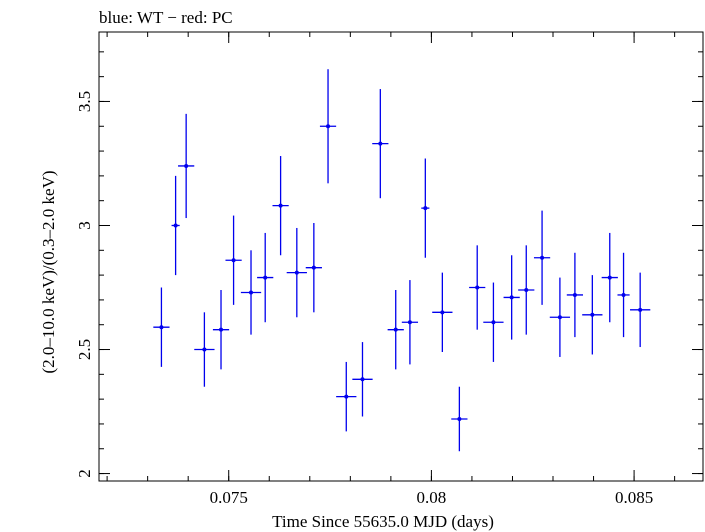 This screenshot has height=532, width=705. Describe the element at coordinates (84, 473) in the screenshot. I see `y-tick-label: 2` at that location.